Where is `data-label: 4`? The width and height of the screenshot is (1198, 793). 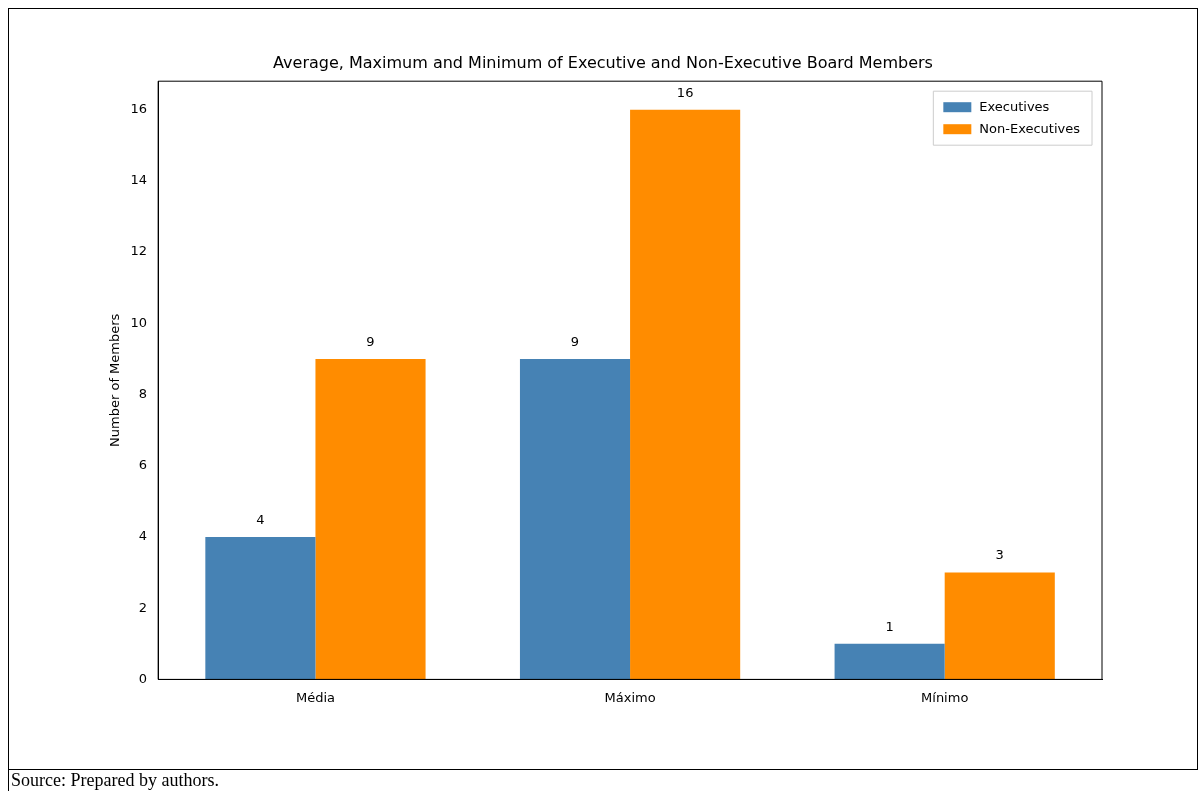 data-label: 4 is located at coordinates (260, 519).